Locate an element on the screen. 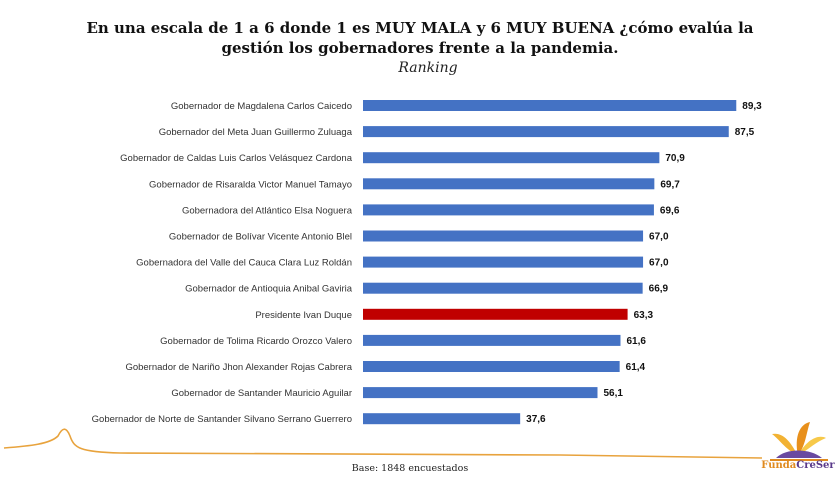 Image resolution: width=840 pixels, height=480 pixels. value-label: 61,4 is located at coordinates (636, 367).